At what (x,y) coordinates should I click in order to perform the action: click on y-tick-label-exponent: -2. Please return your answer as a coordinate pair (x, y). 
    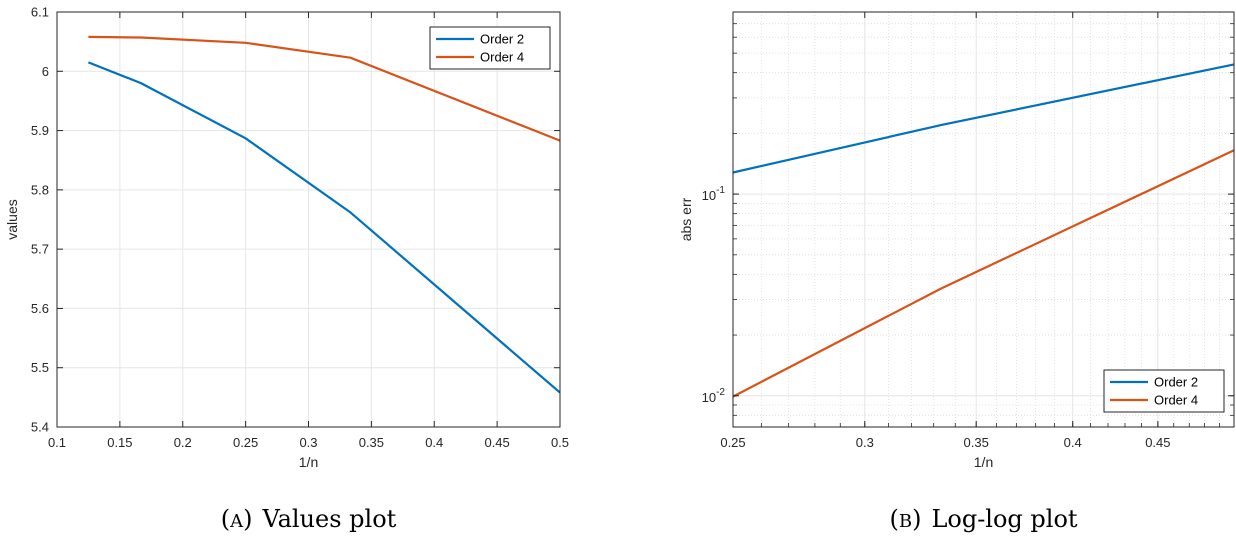
    Looking at the image, I should click on (720, 392).